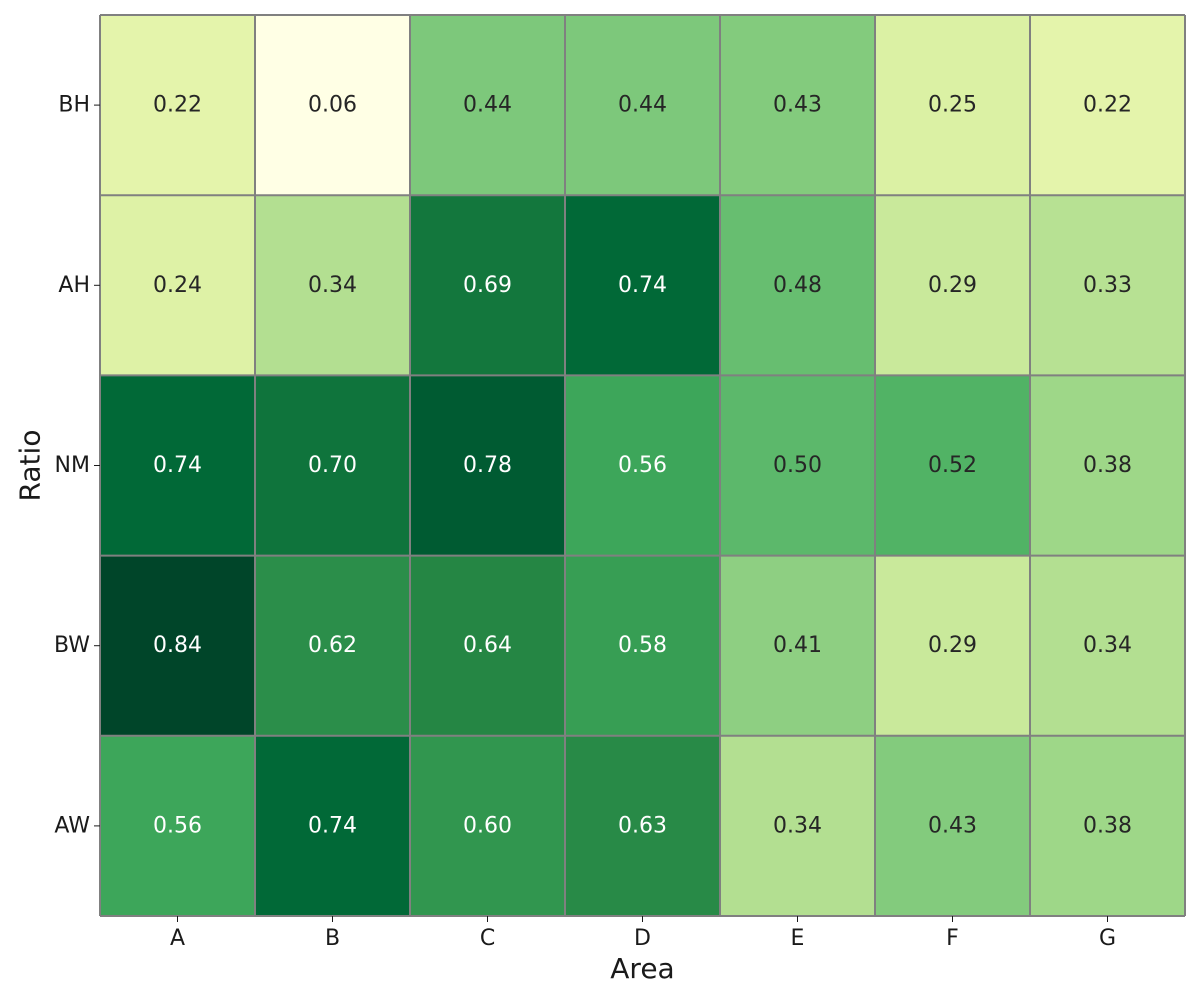 The image size is (1200, 1005). I want to click on cell-value-label-BW-D: 0.58, so click(642, 645).